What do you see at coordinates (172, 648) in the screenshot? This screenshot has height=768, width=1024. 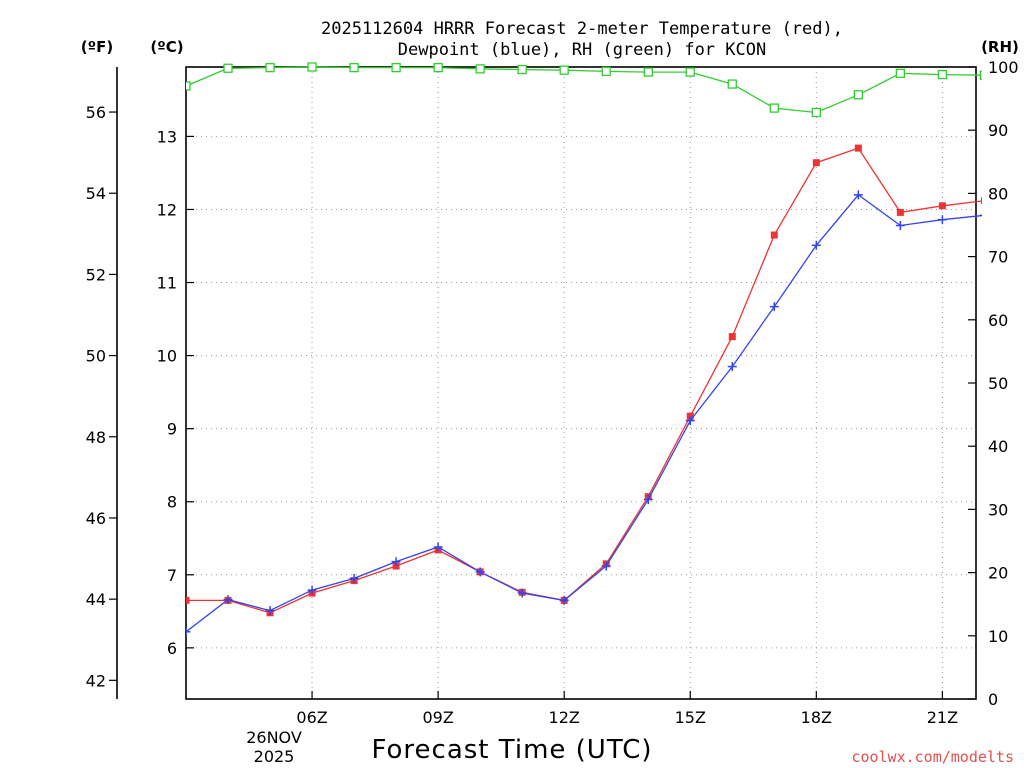 I see `celsius-tick-label: 6` at bounding box center [172, 648].